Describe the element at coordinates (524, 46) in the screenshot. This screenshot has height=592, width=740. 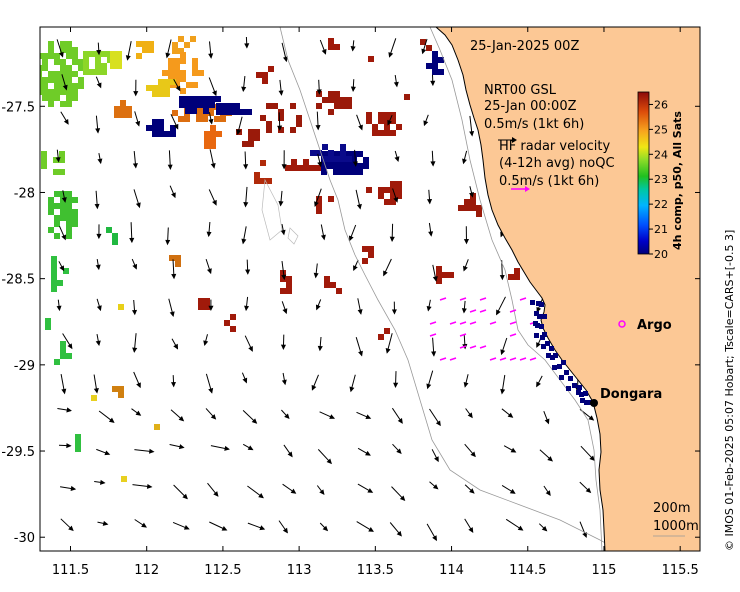
I see `map-title: 25-Jan-2025 00Z` at that location.